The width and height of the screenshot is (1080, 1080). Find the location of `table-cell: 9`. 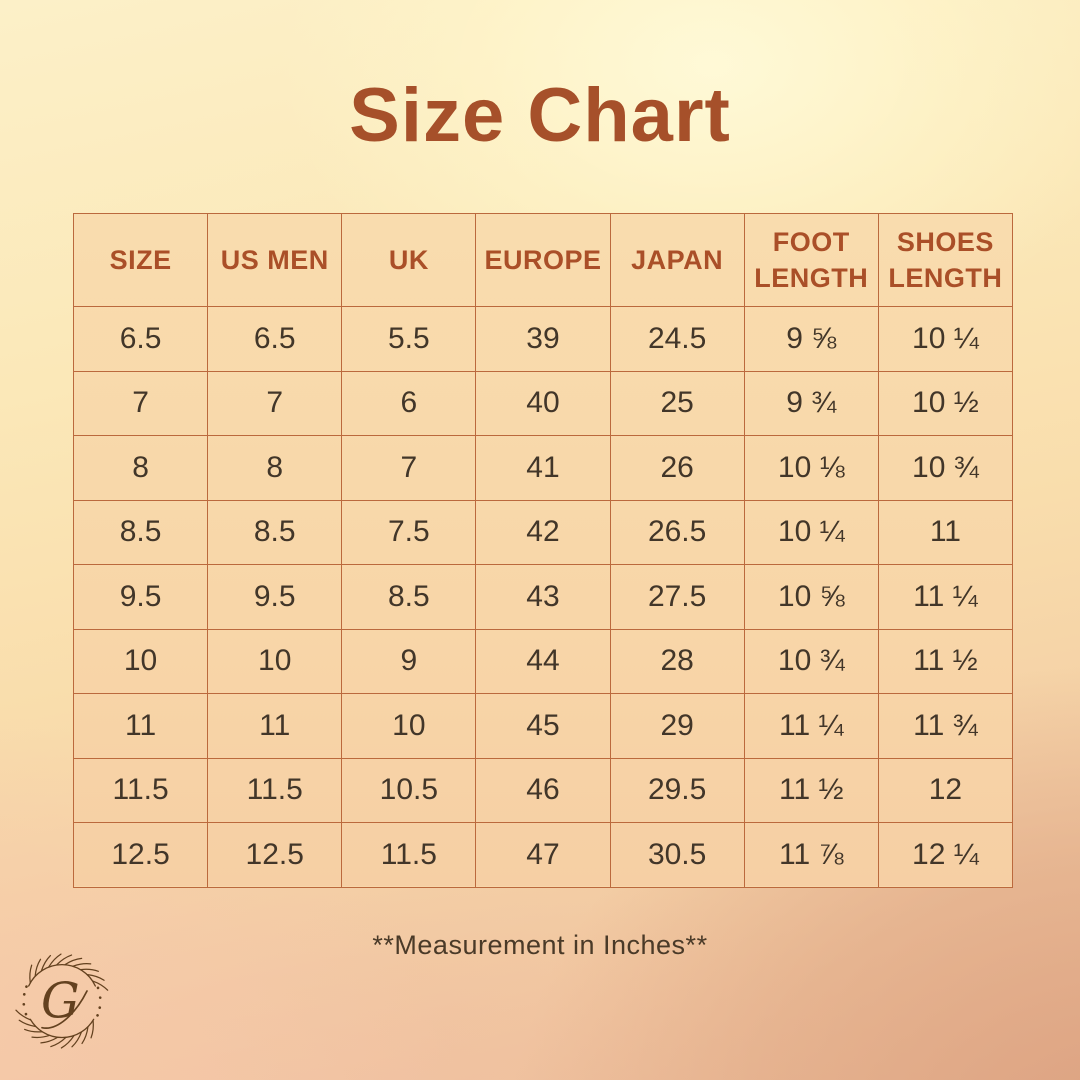

table-cell: 9 is located at coordinates (409, 661).